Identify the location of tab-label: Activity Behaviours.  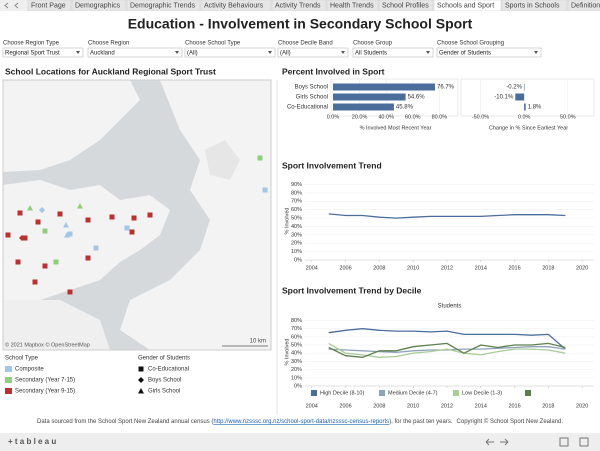
(234, 5).